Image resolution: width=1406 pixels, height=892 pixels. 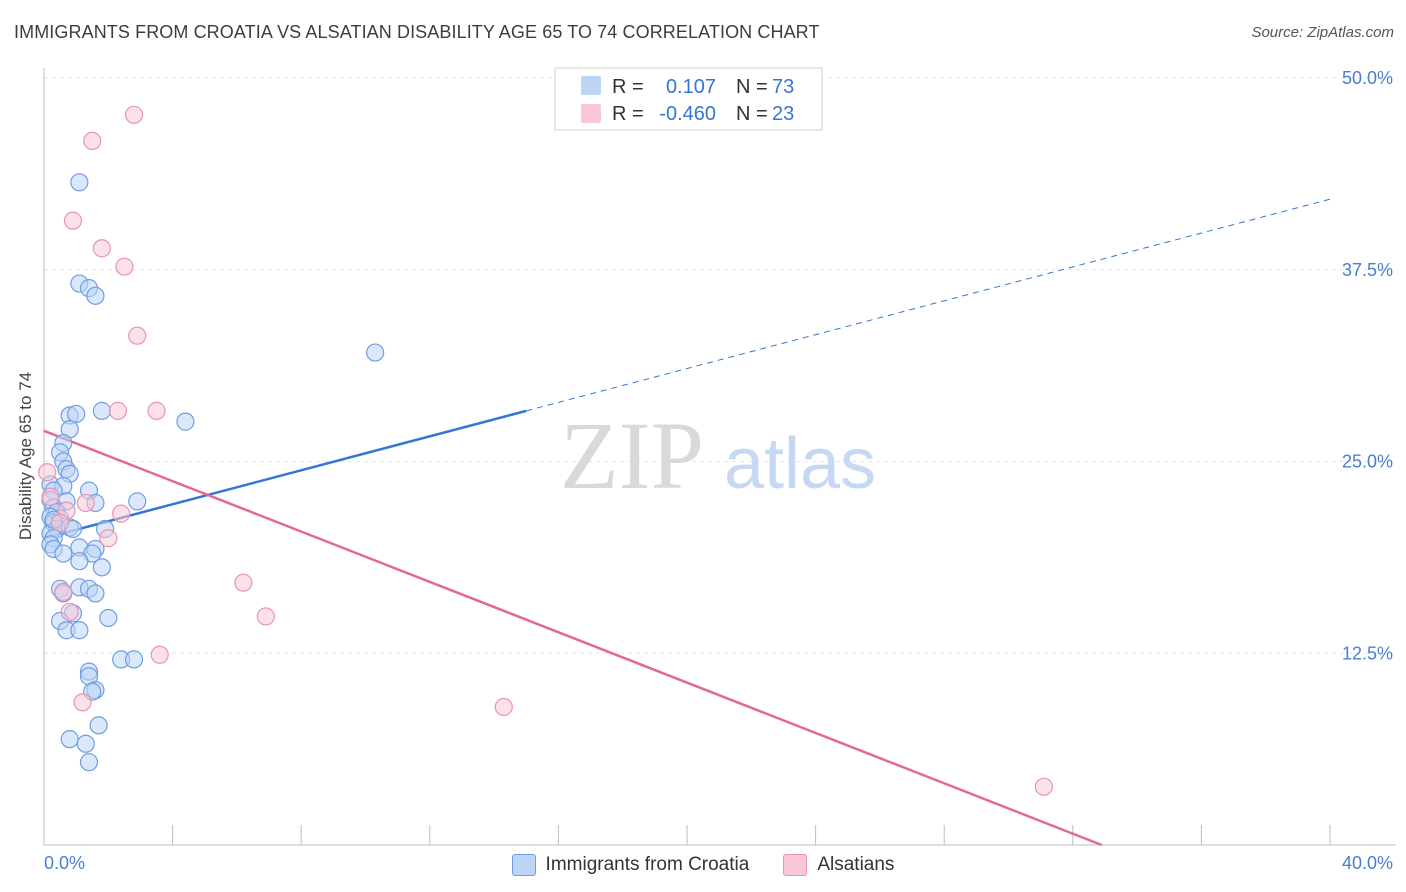 I want to click on legend-swatch-alsatians, so click(x=795, y=865).